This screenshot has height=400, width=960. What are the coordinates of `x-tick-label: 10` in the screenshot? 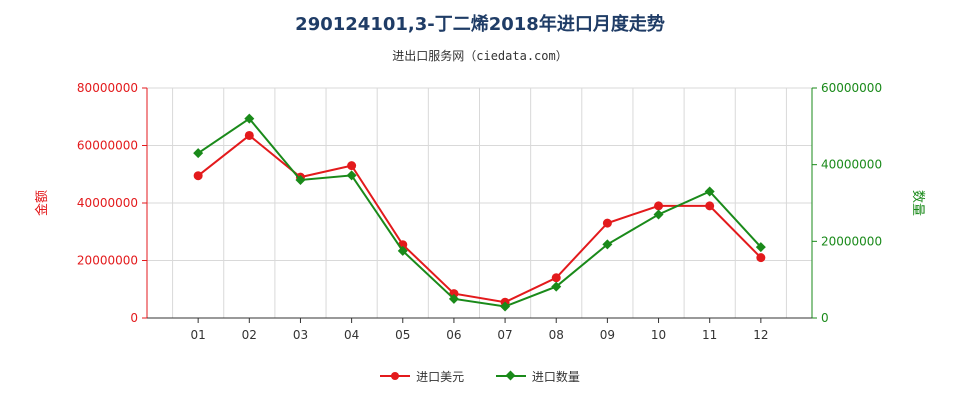 It's located at (658, 335).